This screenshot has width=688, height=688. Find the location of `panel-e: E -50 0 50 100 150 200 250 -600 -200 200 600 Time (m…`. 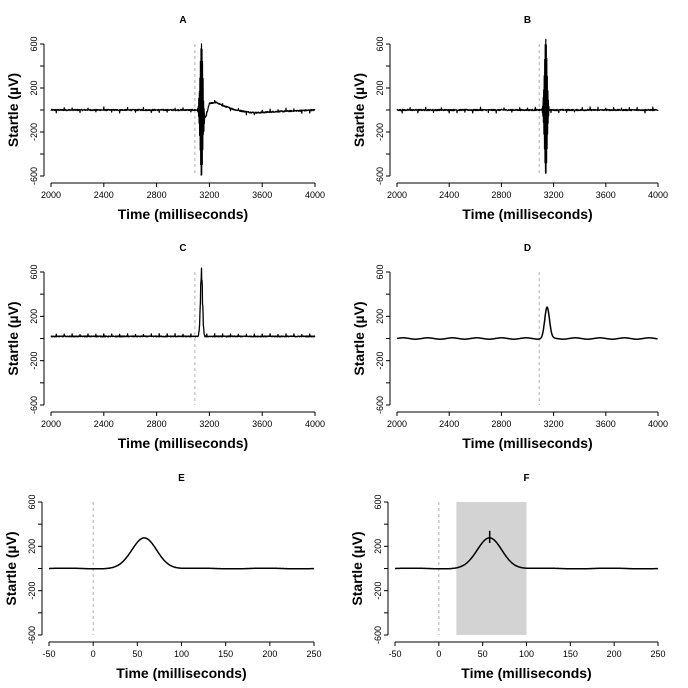

panel-e: E -50 0 50 100 150 200 250 -600 -200 200 600 Time (m… is located at coordinates (162, 577).